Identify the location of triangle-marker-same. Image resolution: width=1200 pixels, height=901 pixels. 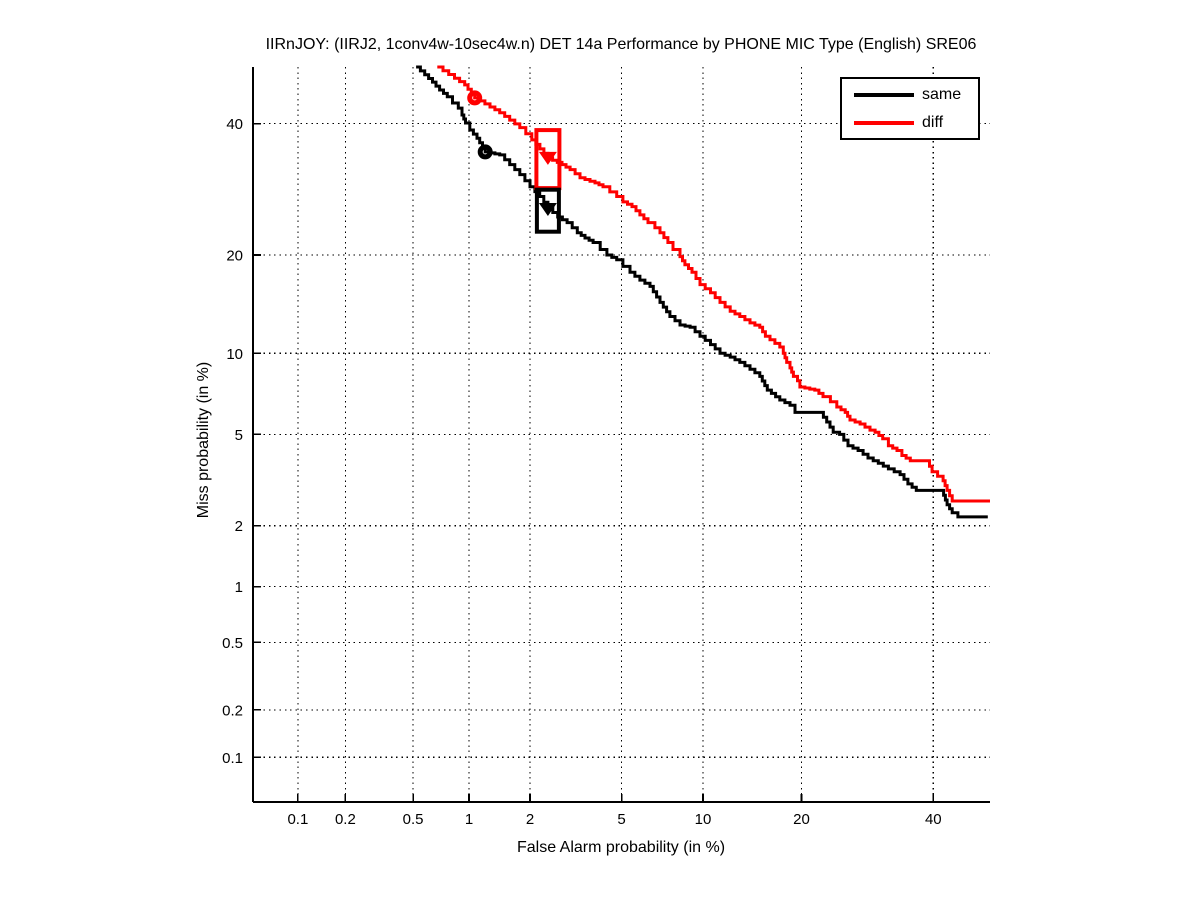
(547, 209).